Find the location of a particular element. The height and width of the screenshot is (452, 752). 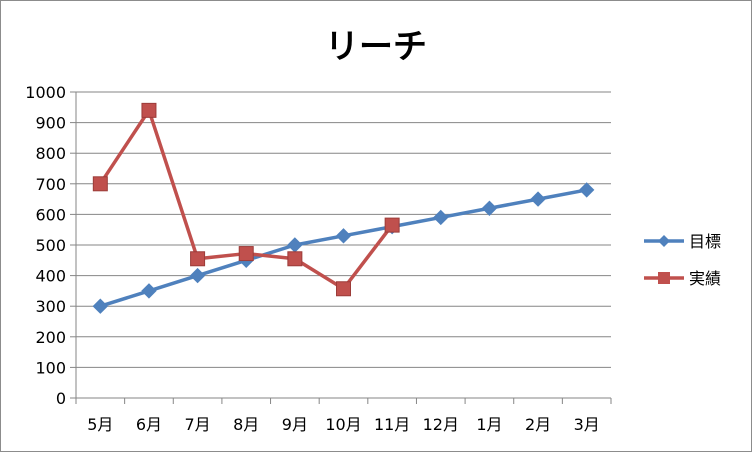

y-tick-label: 600 is located at coordinates (50, 214).